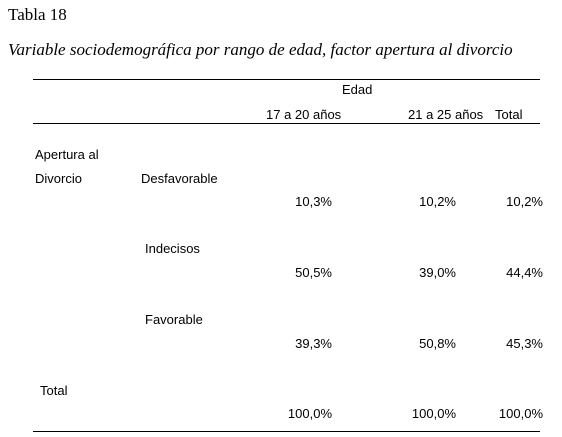 This screenshot has height=437, width=562. Describe the element at coordinates (437, 343) in the screenshot. I see `cell: 50,8%` at that location.